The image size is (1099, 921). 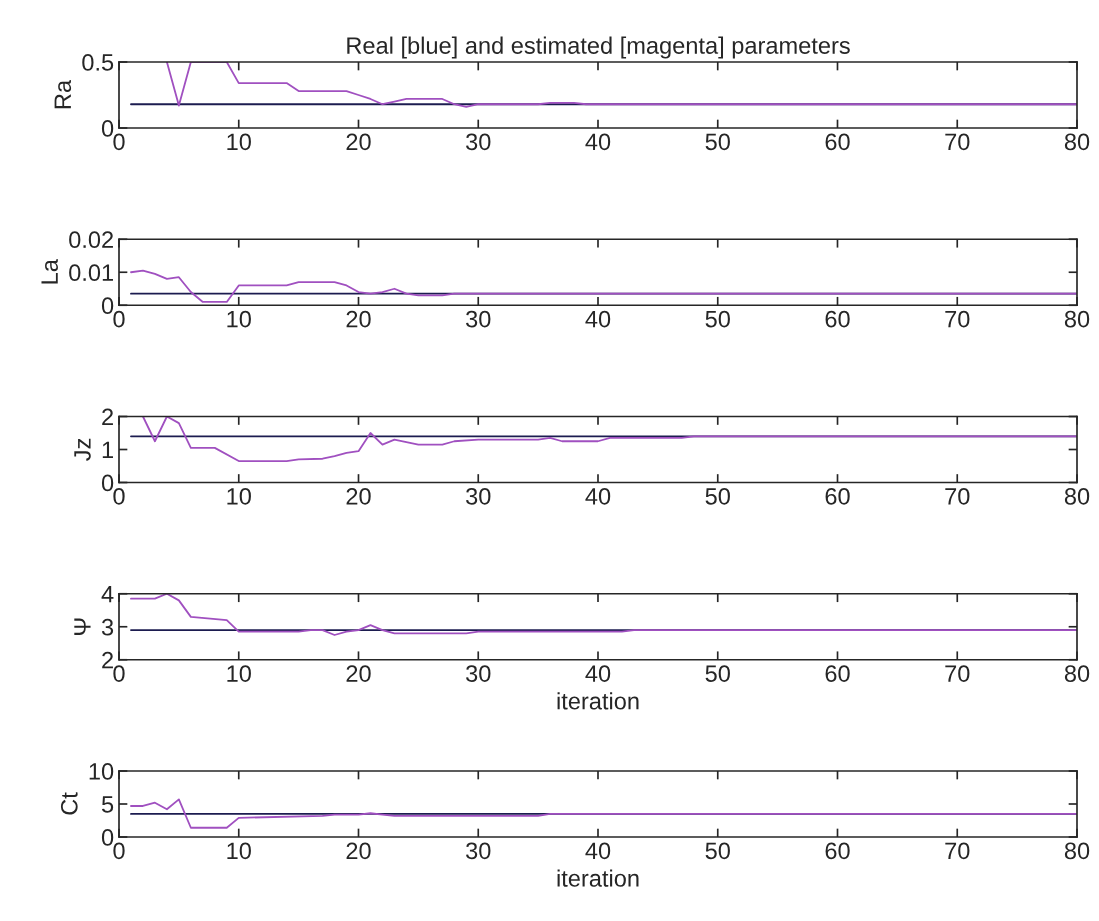 I want to click on y-axis-title: Ψ, so click(x=82, y=626).